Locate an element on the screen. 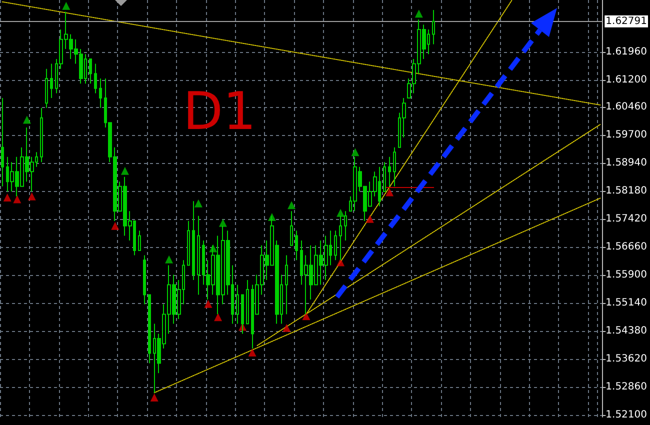 This screenshot has width=650, height=425. y-tick-label: 1.55140 is located at coordinates (627, 303).